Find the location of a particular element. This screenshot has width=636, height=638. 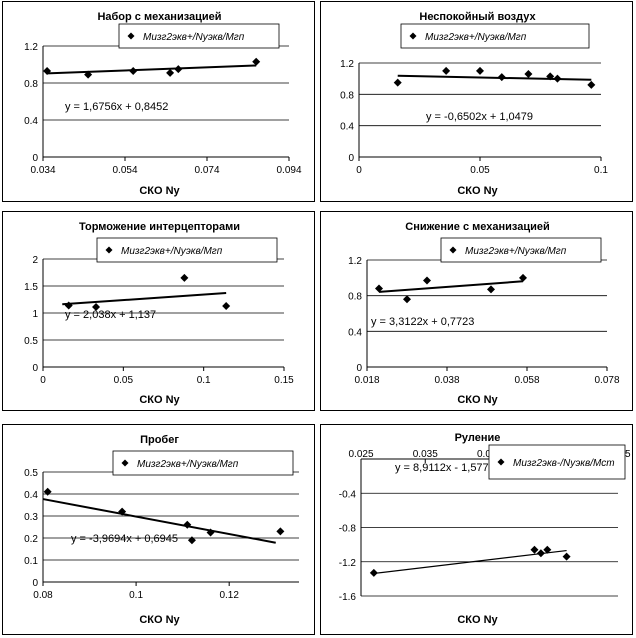

y-tick-label: -0.4 is located at coordinates (348, 494).